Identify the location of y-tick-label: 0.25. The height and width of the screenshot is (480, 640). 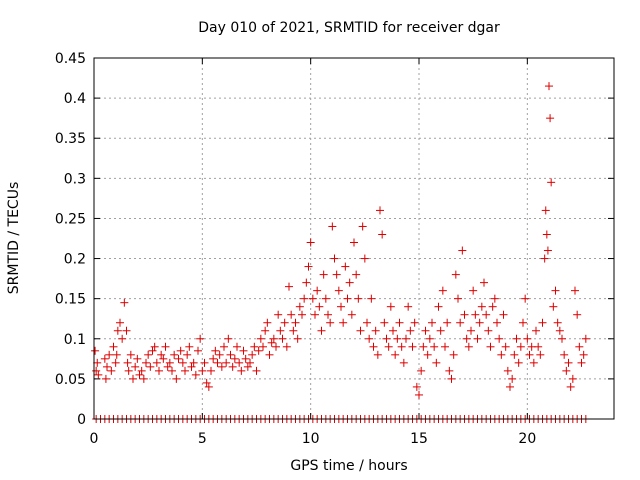
(70, 219).